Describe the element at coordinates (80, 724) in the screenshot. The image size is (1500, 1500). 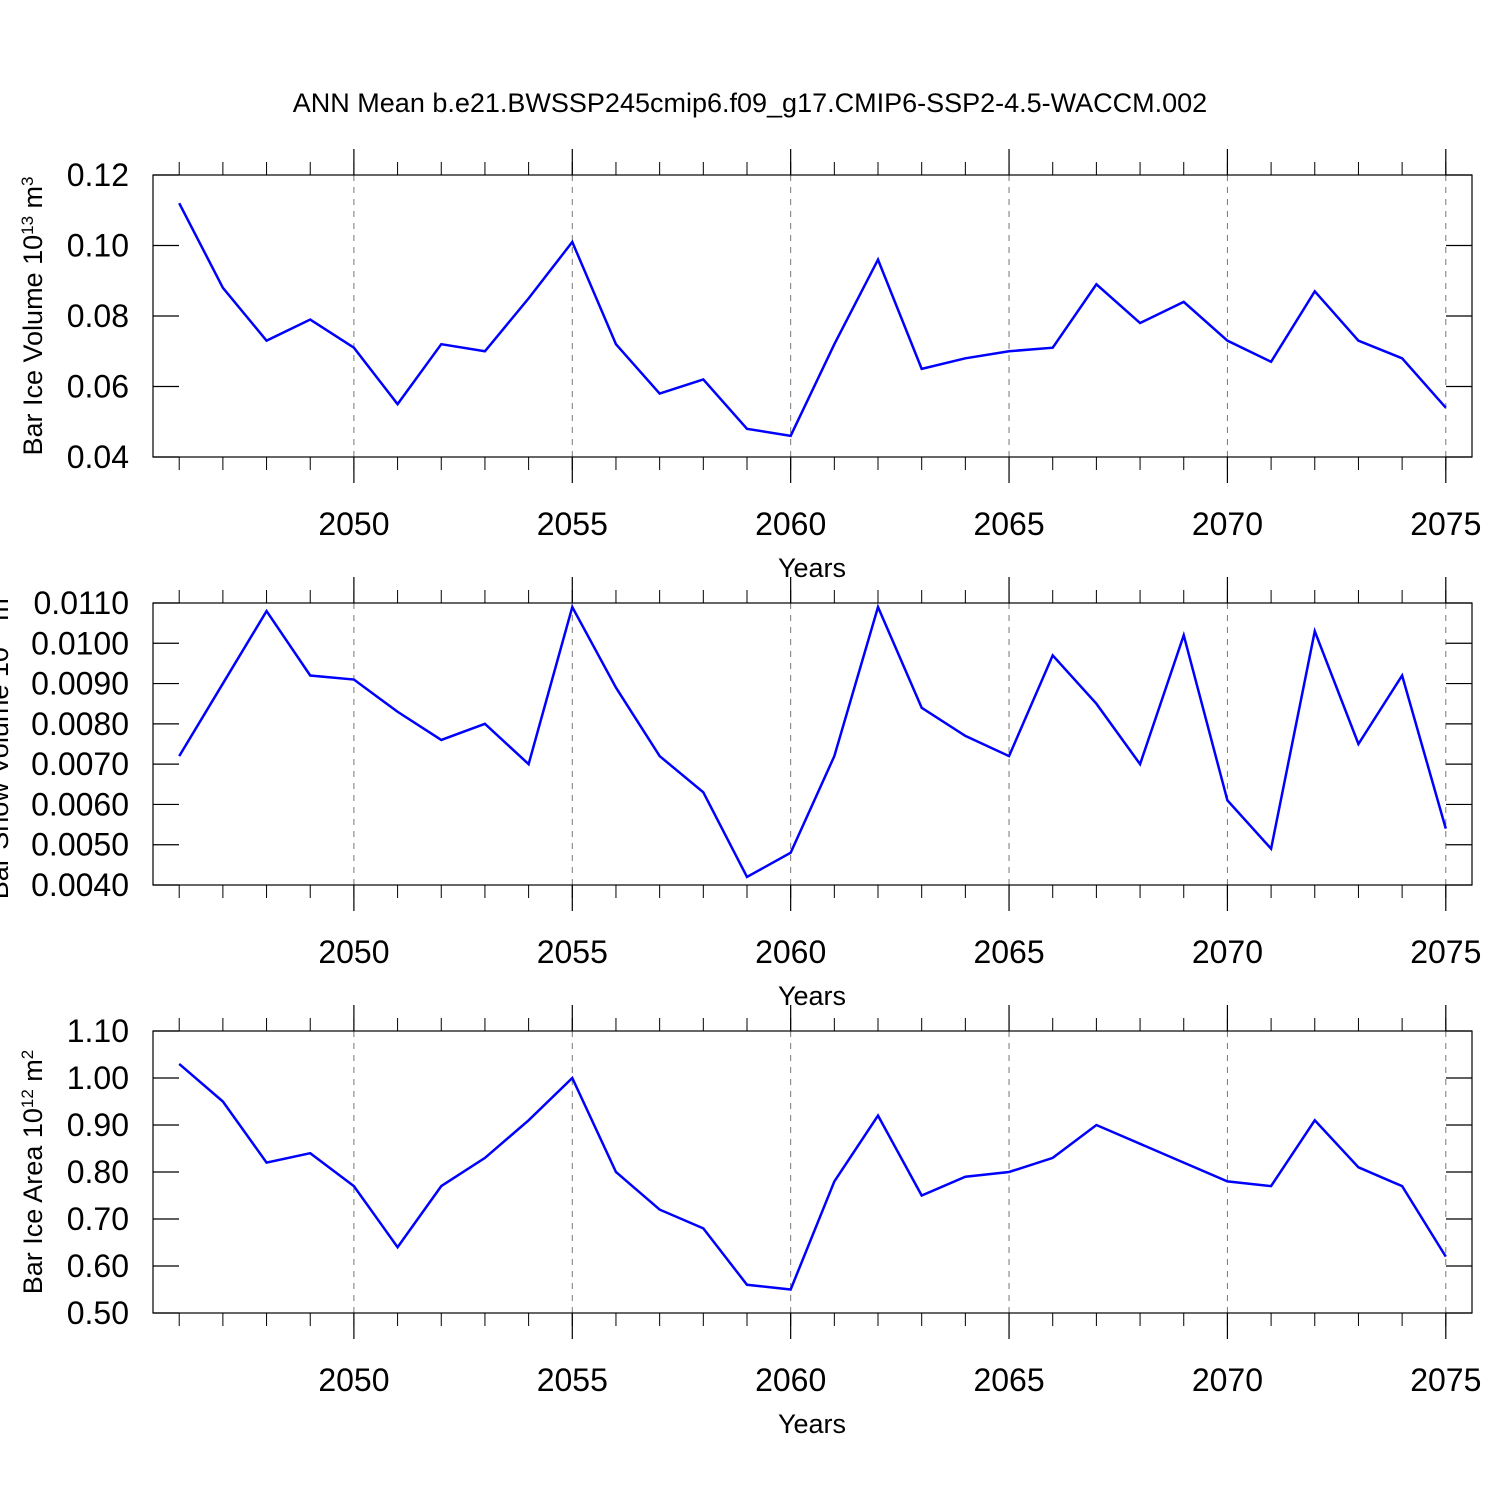
I see `y-tick-label: 0.0080` at that location.